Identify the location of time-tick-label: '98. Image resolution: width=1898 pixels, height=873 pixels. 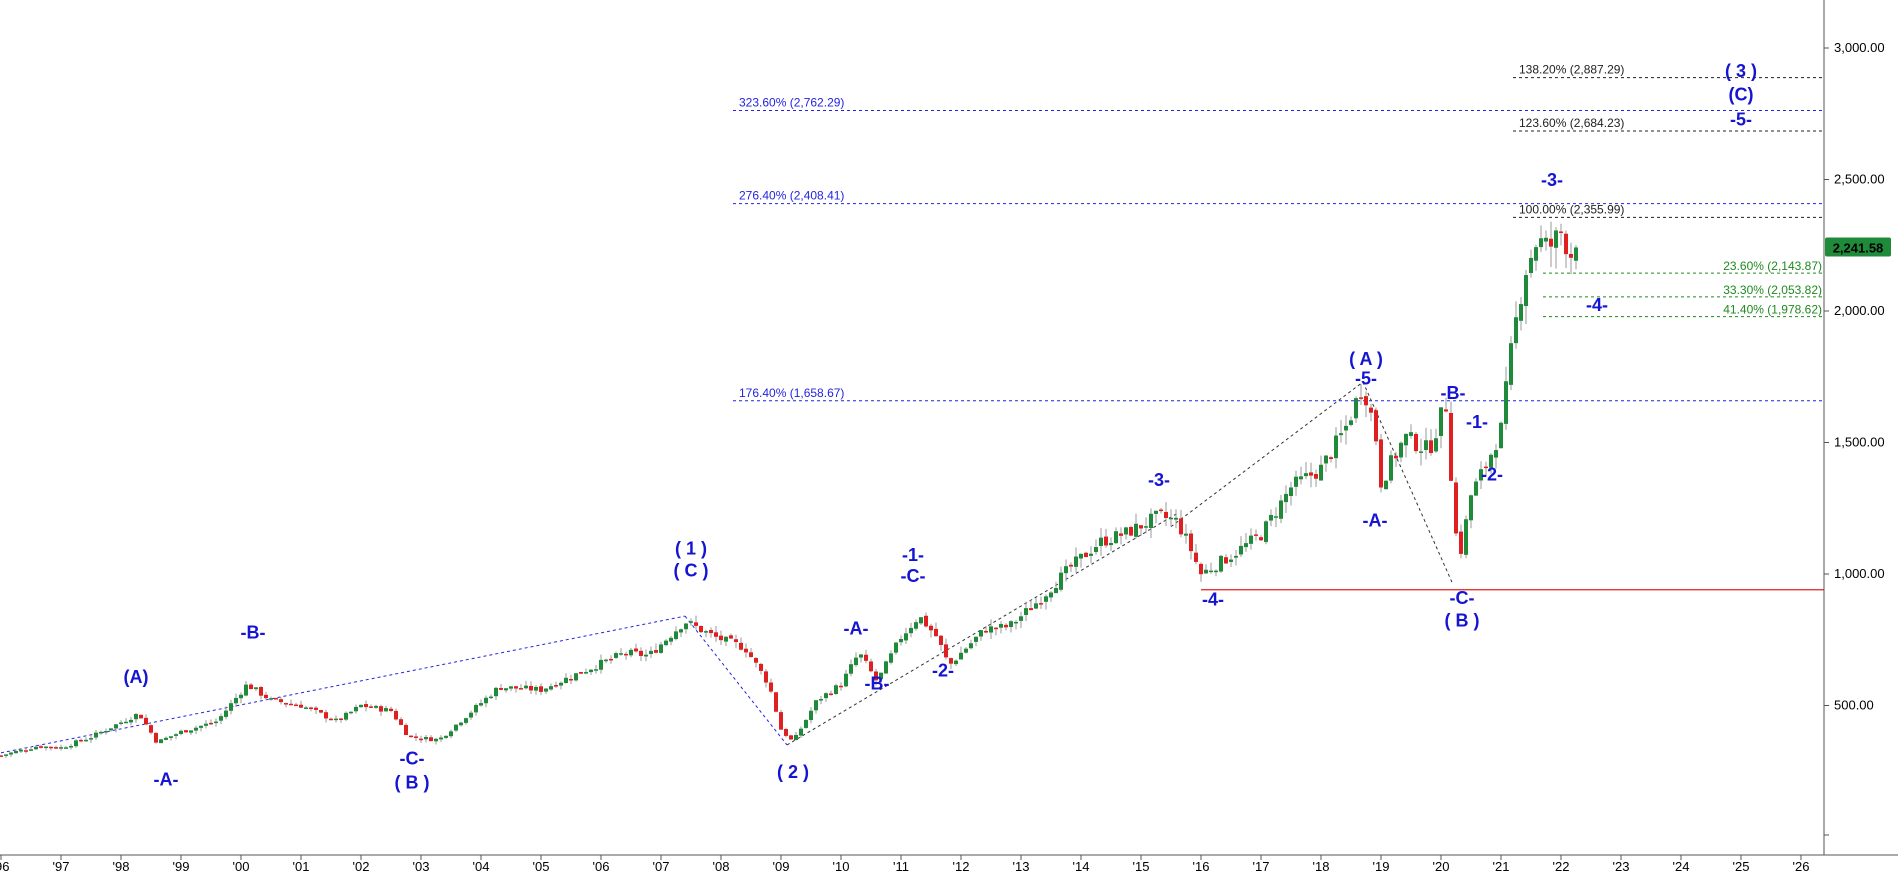
(121, 866).